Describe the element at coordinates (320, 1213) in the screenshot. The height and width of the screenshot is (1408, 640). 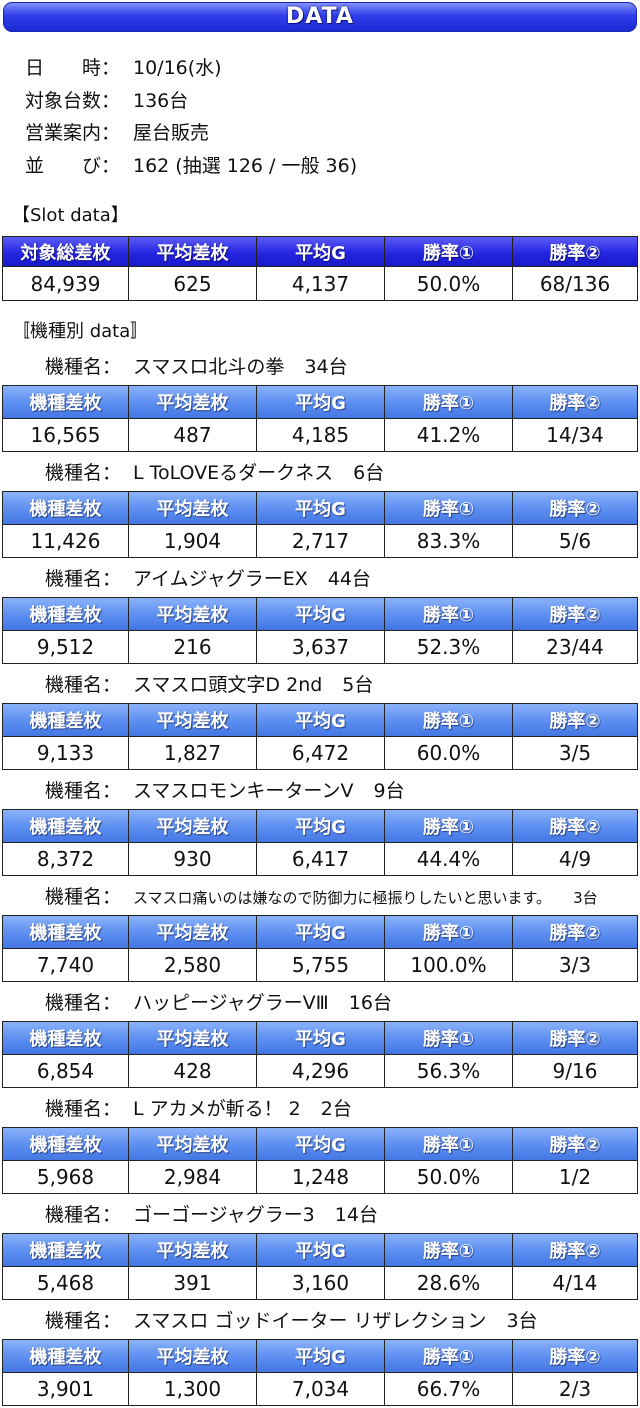
I see `machine-title: 機種名： ゴーゴージャグラー3 14台` at that location.